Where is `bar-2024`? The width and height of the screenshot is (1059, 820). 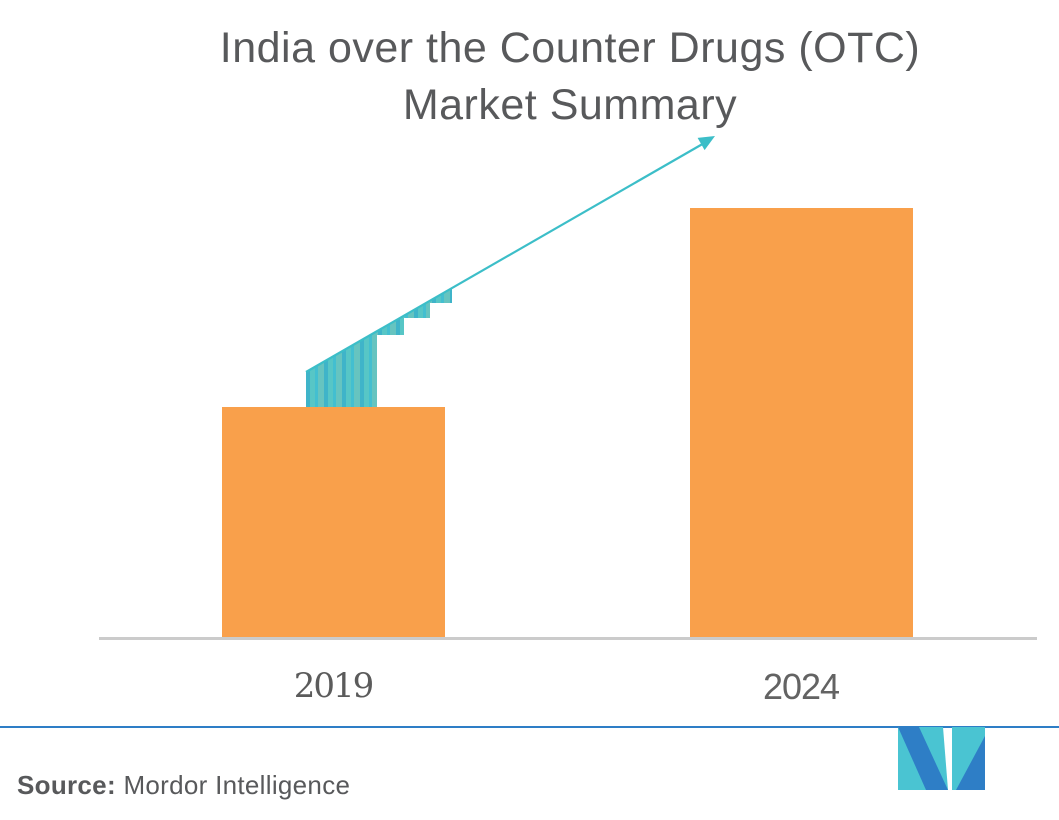
bar-2024 is located at coordinates (801, 423).